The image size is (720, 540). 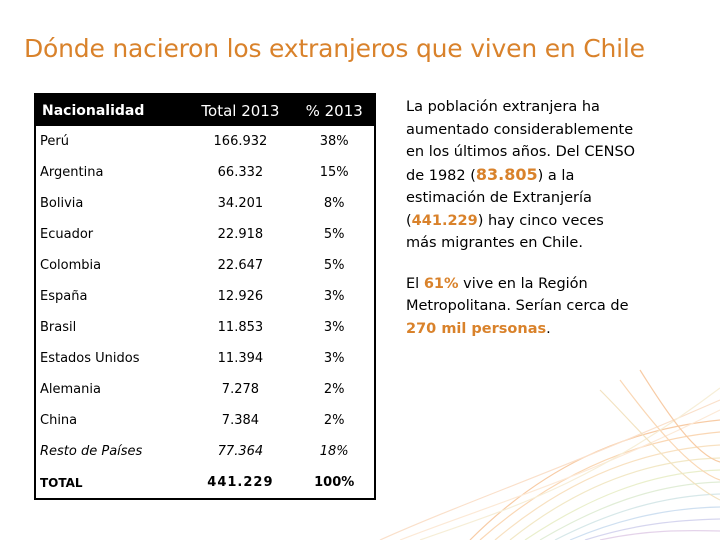 I want to click on table-row: Ecuador 22.918 5%, so click(x=205, y=234).